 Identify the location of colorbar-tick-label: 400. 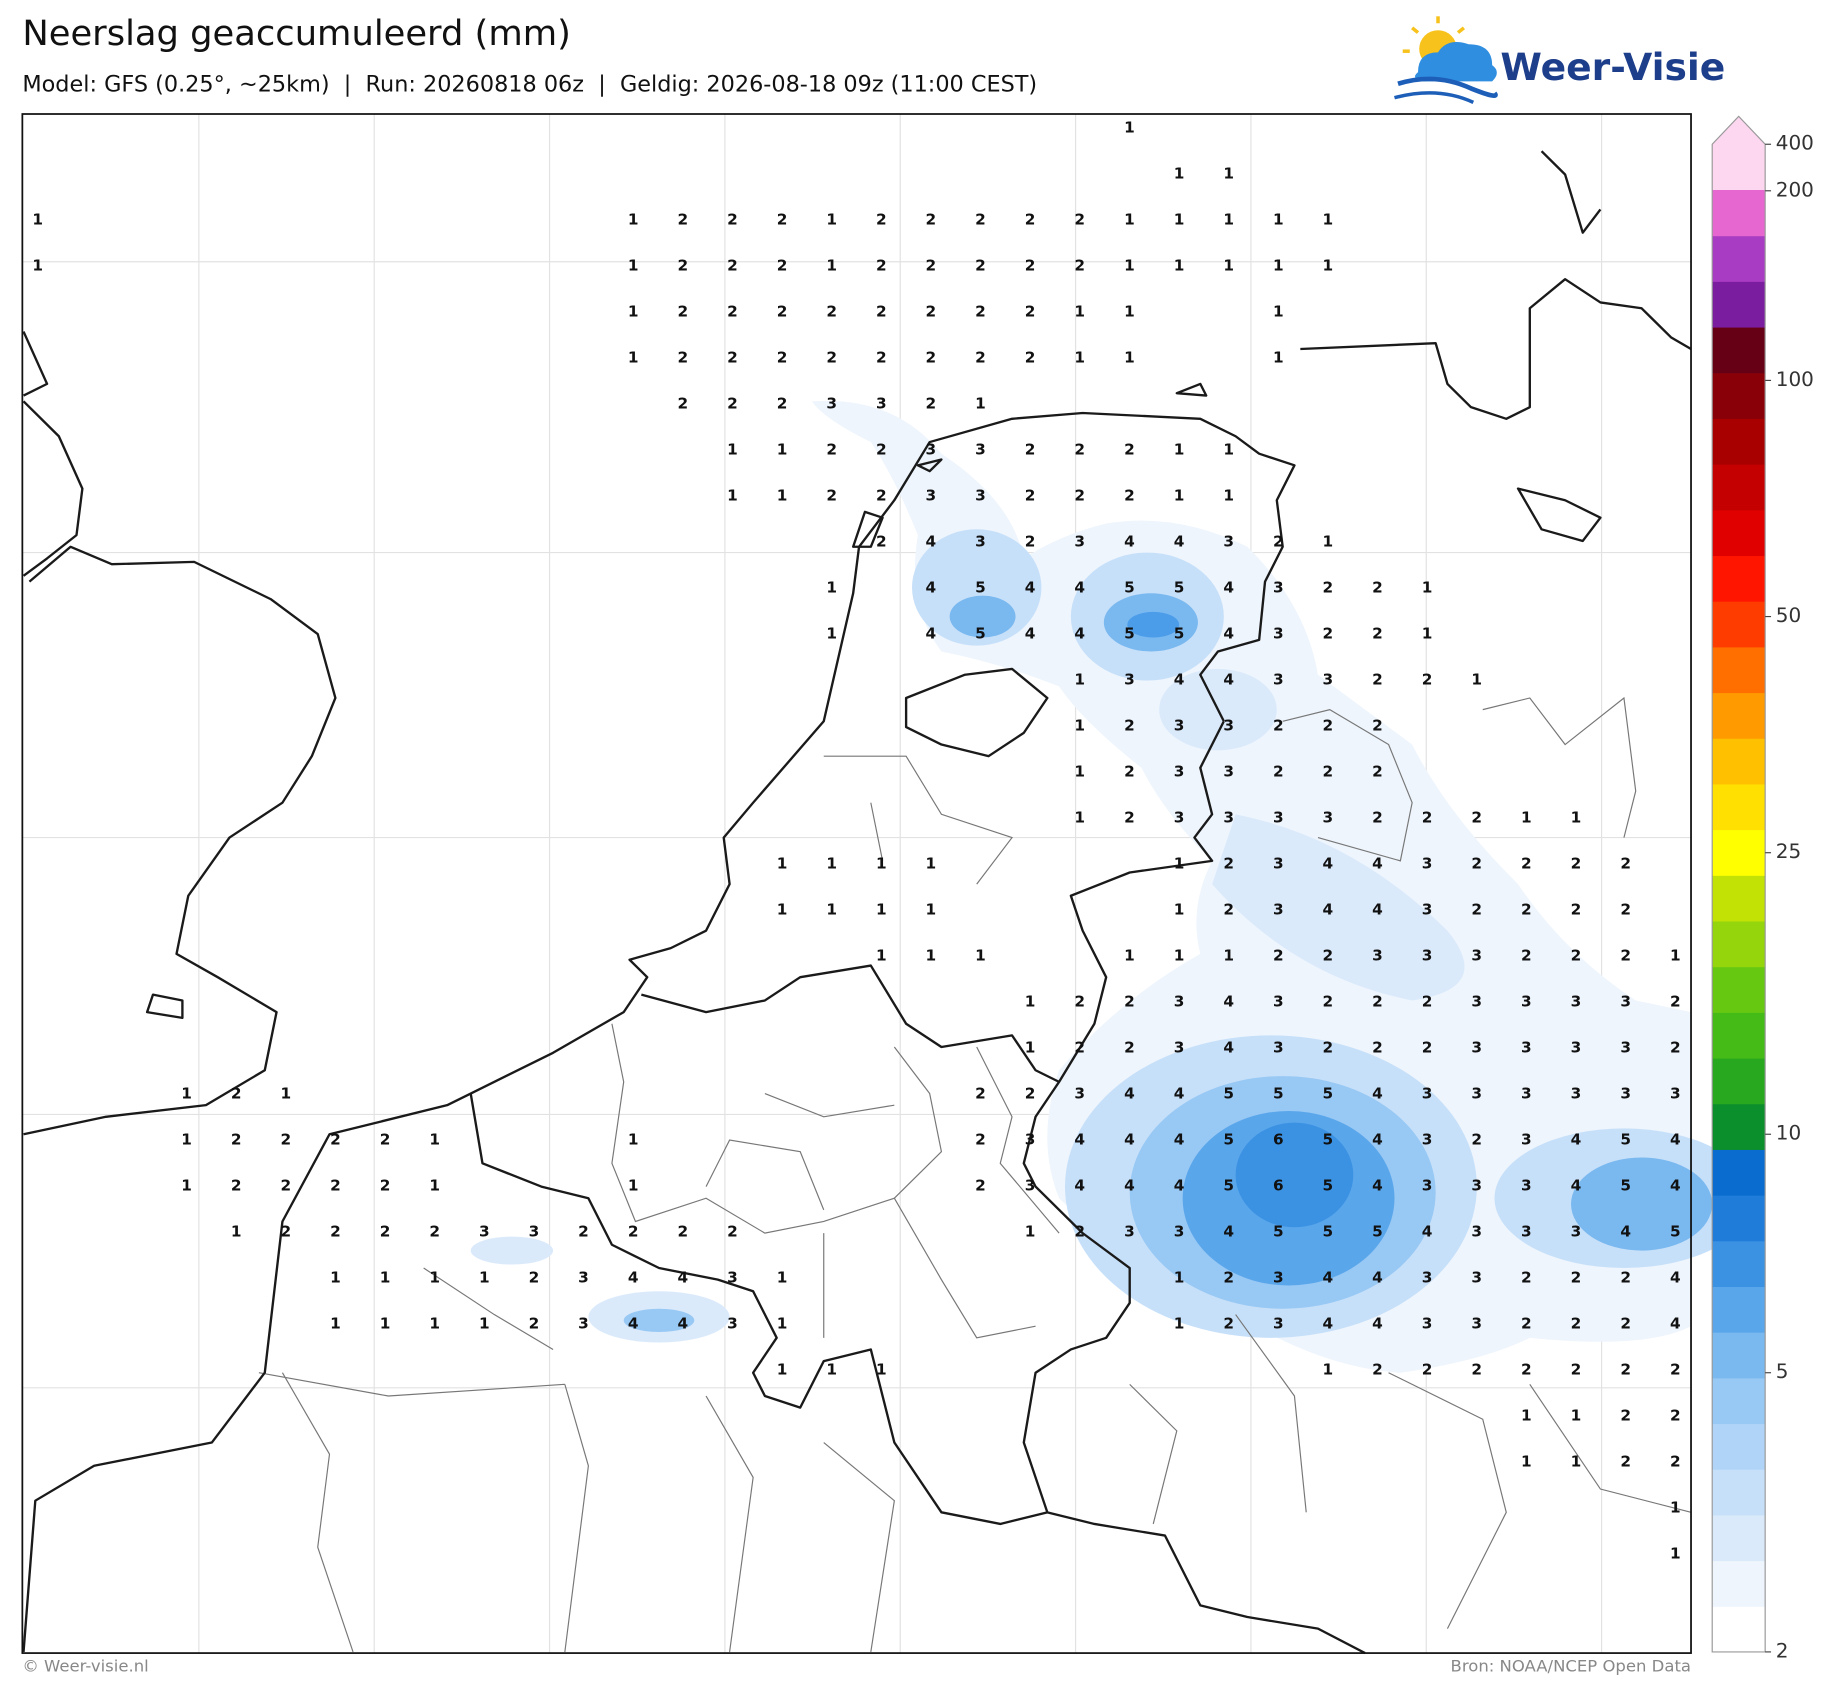
(1795, 143).